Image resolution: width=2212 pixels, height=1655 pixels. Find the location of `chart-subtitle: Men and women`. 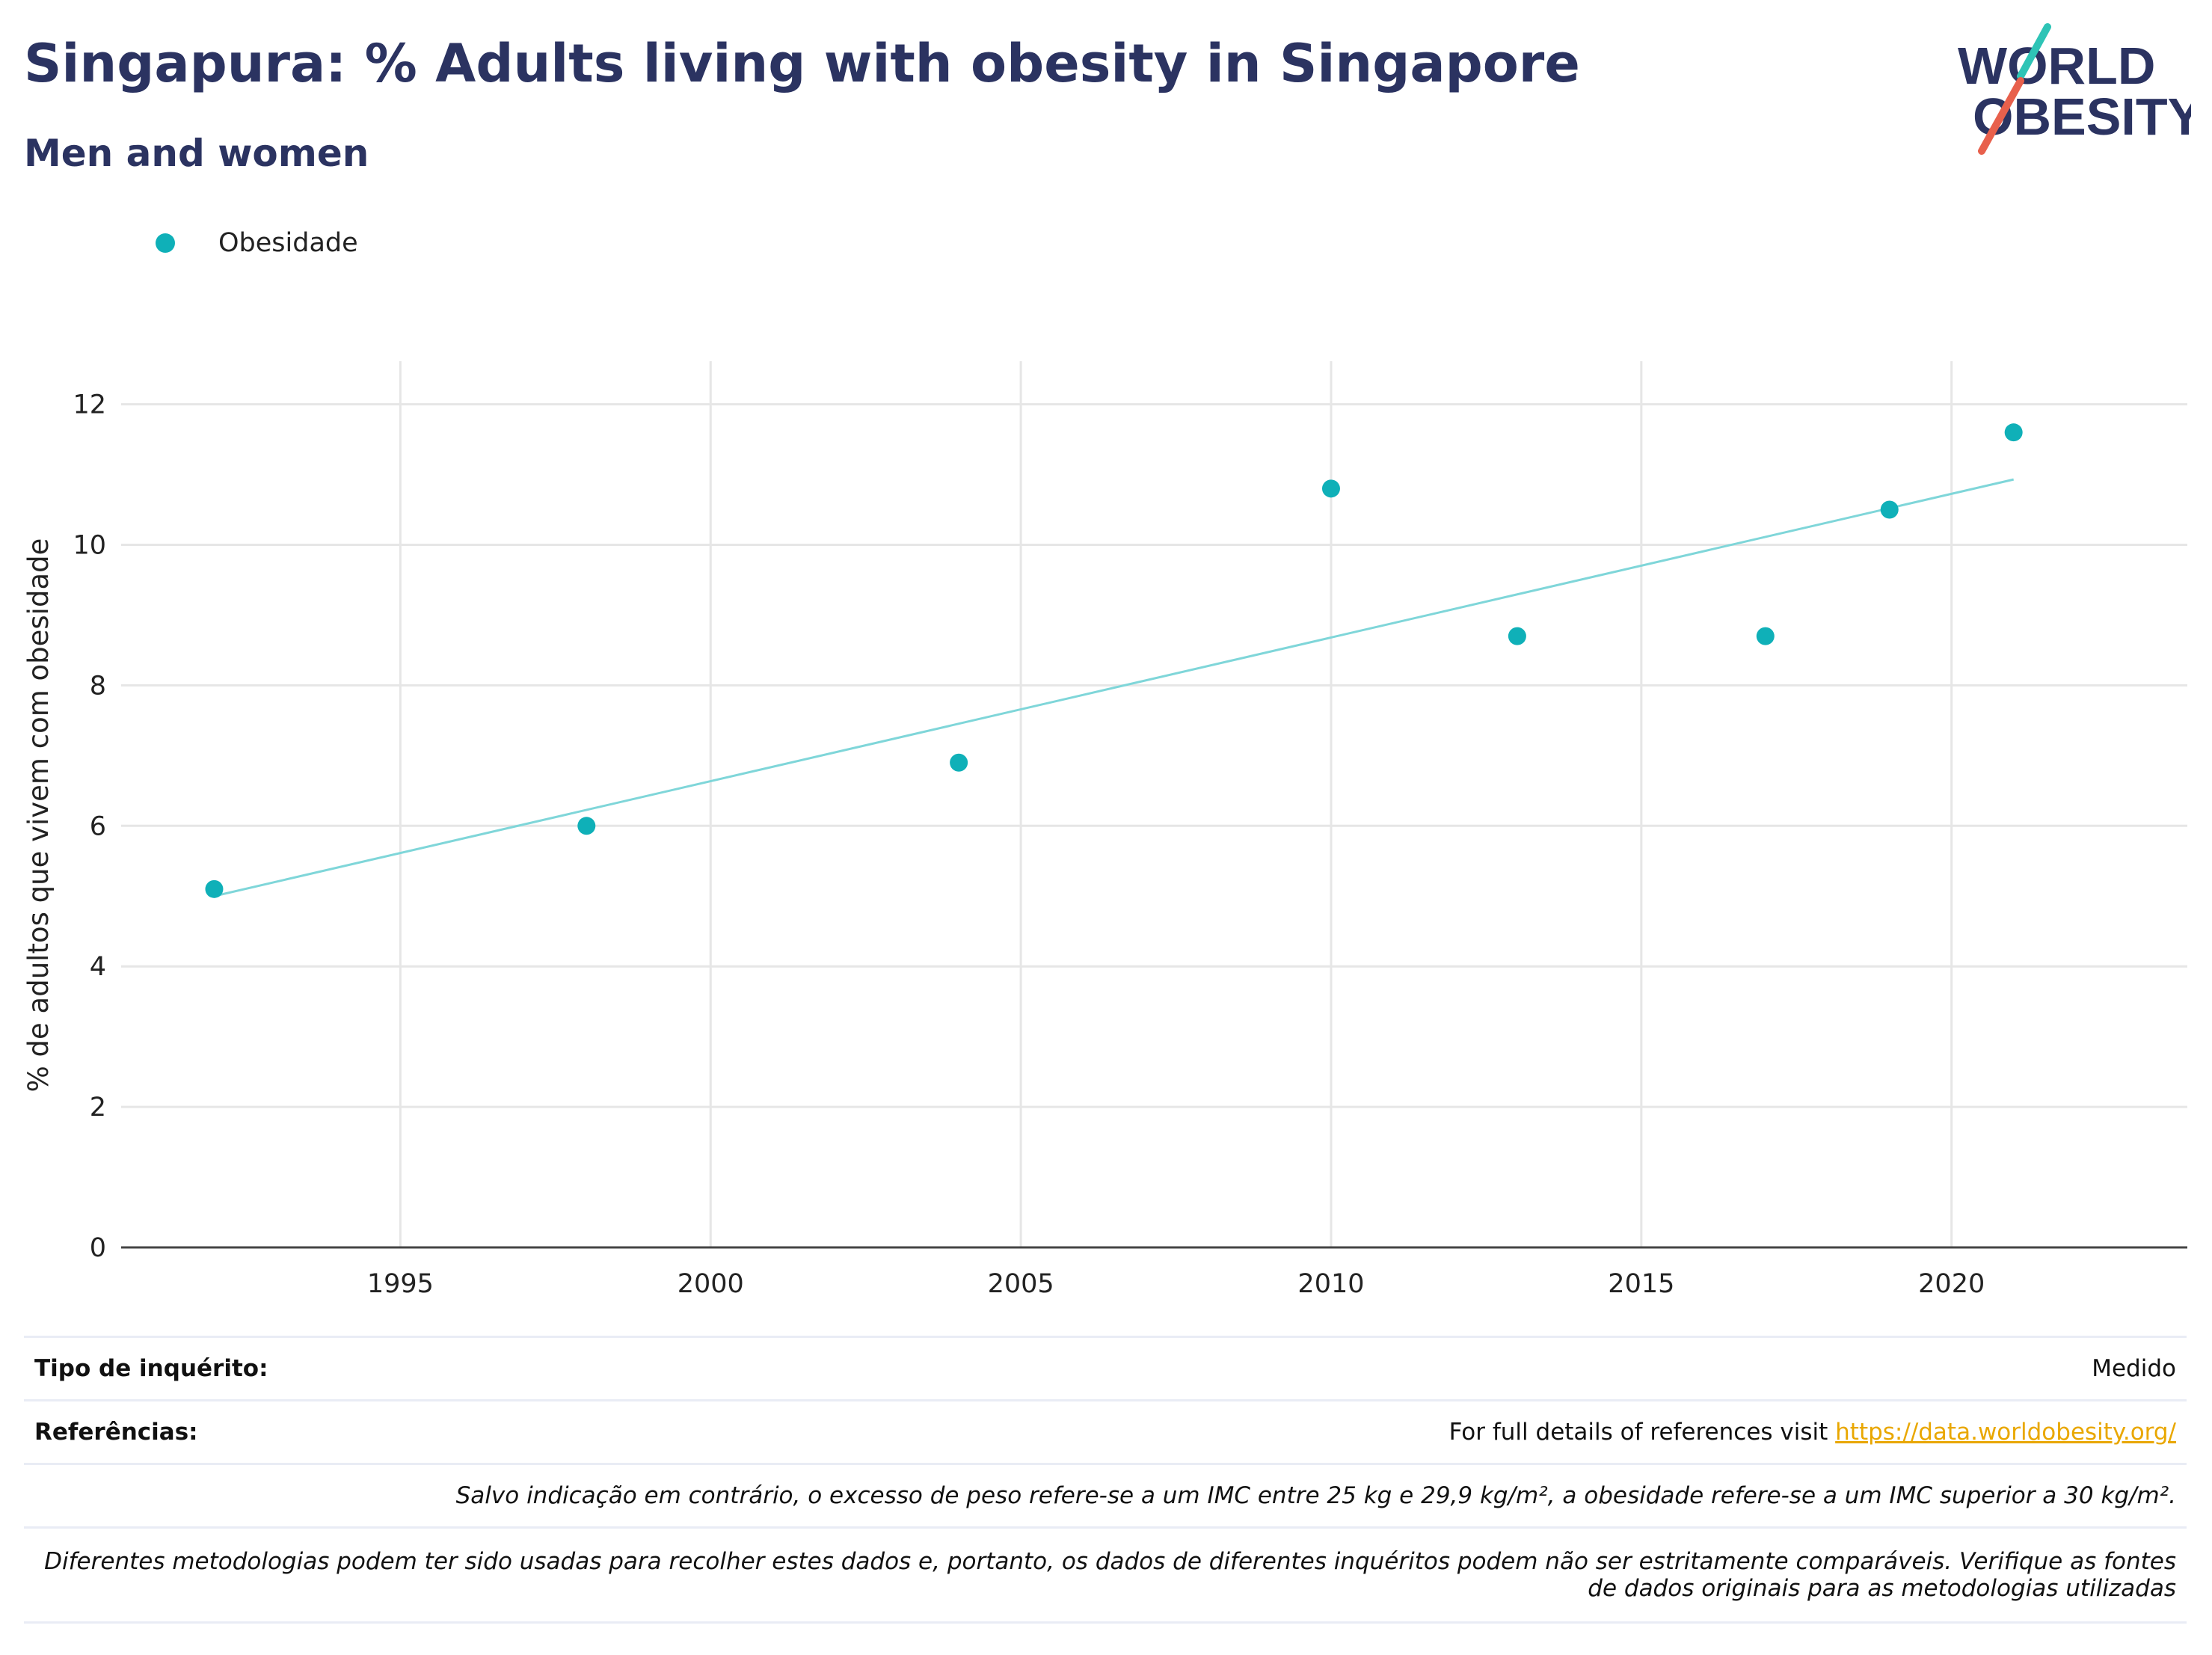

chart-subtitle: Men and women is located at coordinates (196, 153).